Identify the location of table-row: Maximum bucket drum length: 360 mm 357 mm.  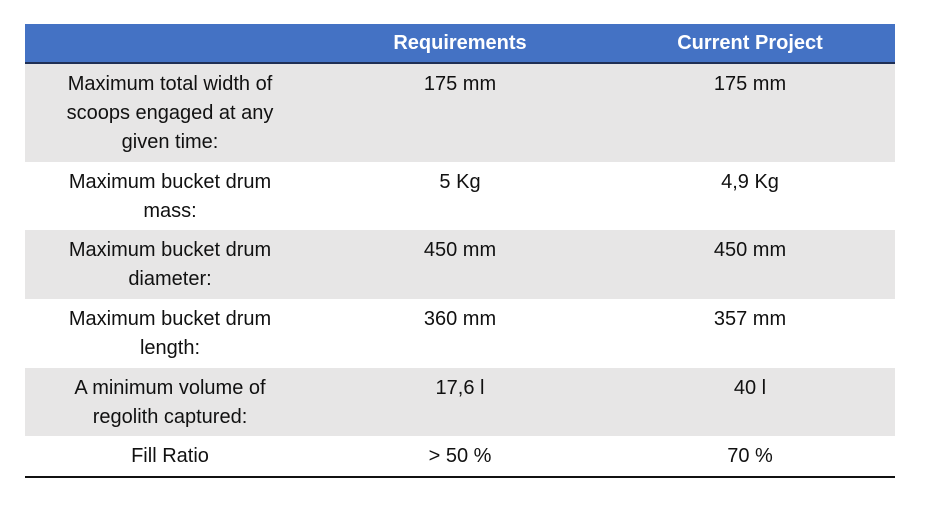
(460, 333).